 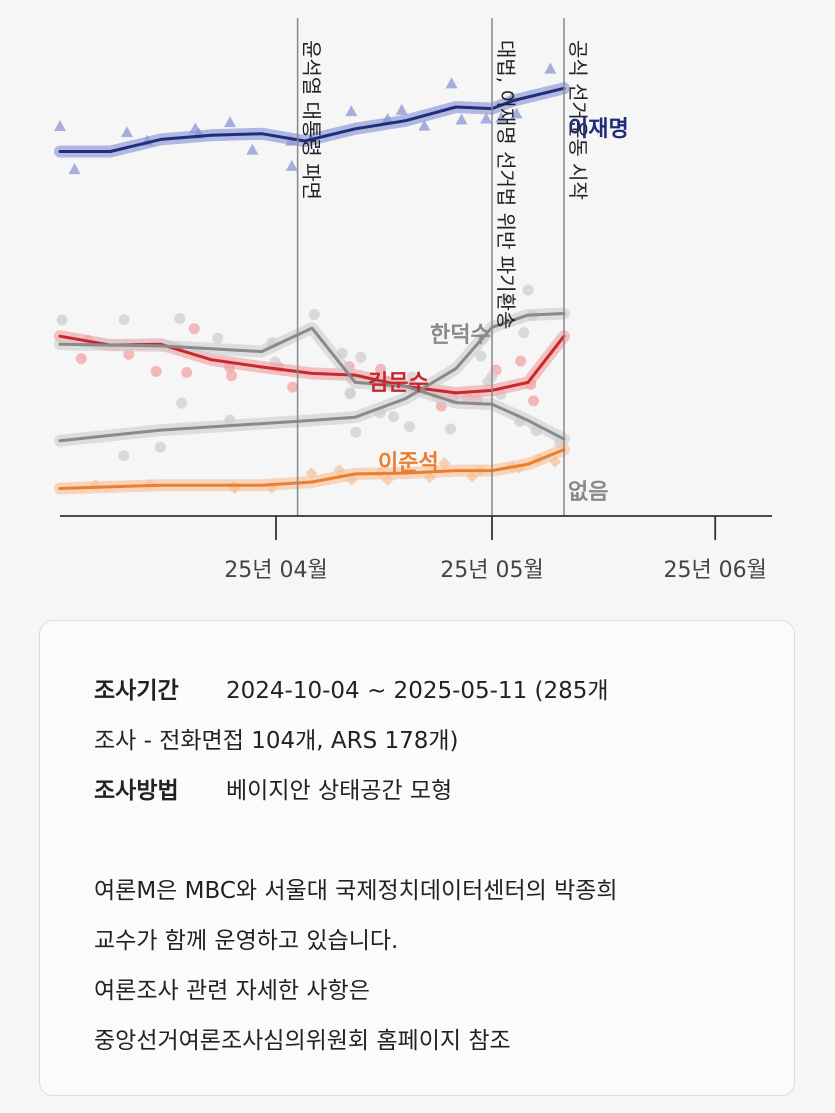 What do you see at coordinates (312, 383) in the screenshot?
I see `trend-line-없음` at bounding box center [312, 383].